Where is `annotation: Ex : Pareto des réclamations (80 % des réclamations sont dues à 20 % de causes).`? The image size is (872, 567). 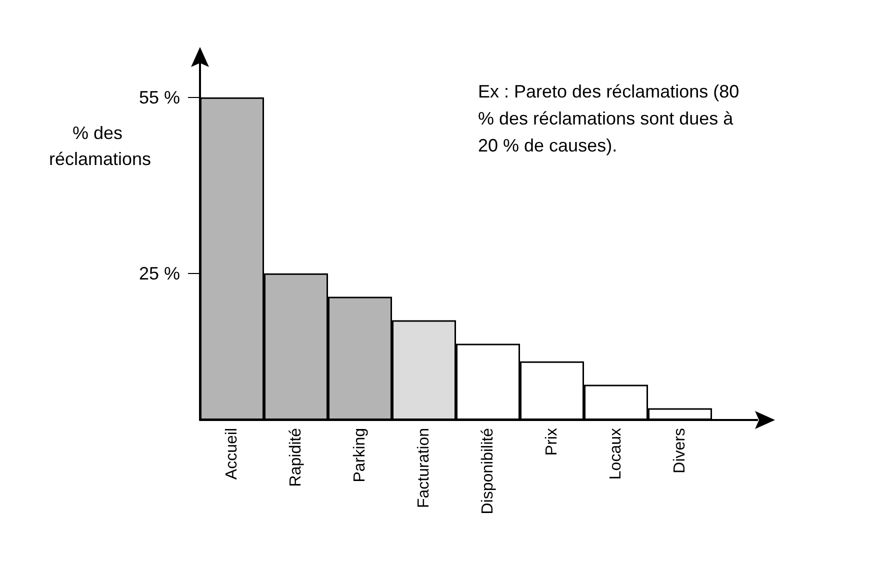
annotation: Ex : Pareto des réclamations (80 % des réclamations sont dues à 20 % de causes). is located at coordinates (611, 119).